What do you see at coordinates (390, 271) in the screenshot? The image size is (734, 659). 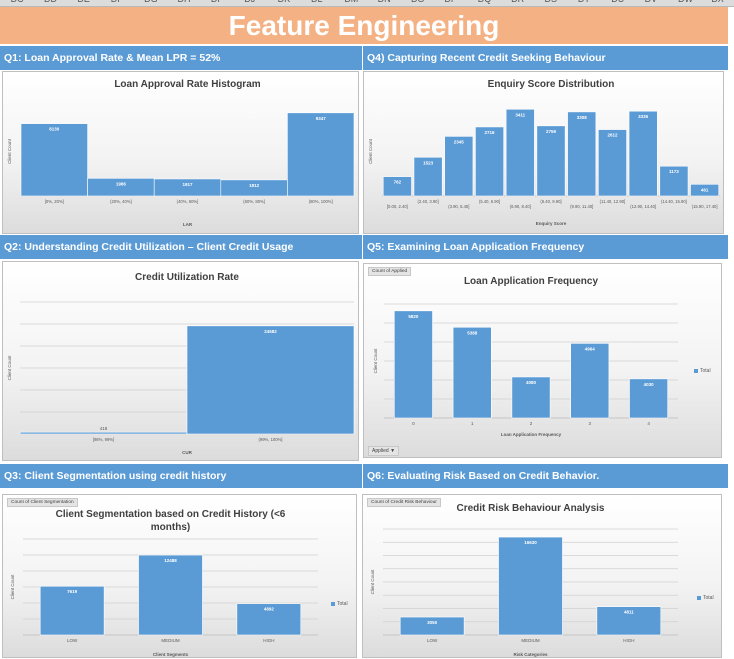 I see `pivot-field-button: Count of Applied` at bounding box center [390, 271].